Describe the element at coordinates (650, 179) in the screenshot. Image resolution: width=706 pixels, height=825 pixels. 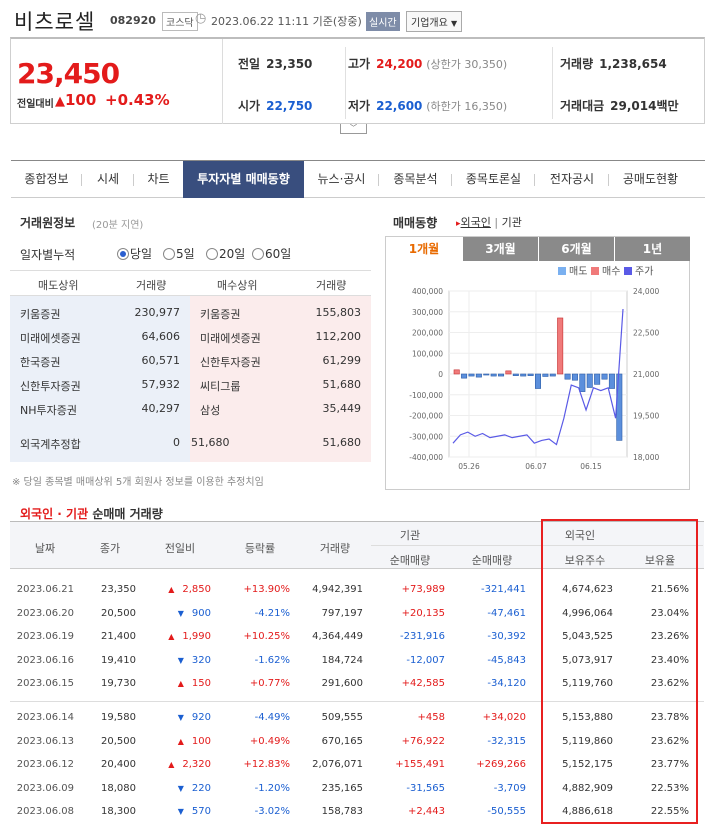
I see `tab-short-selling: 공매도현황` at that location.